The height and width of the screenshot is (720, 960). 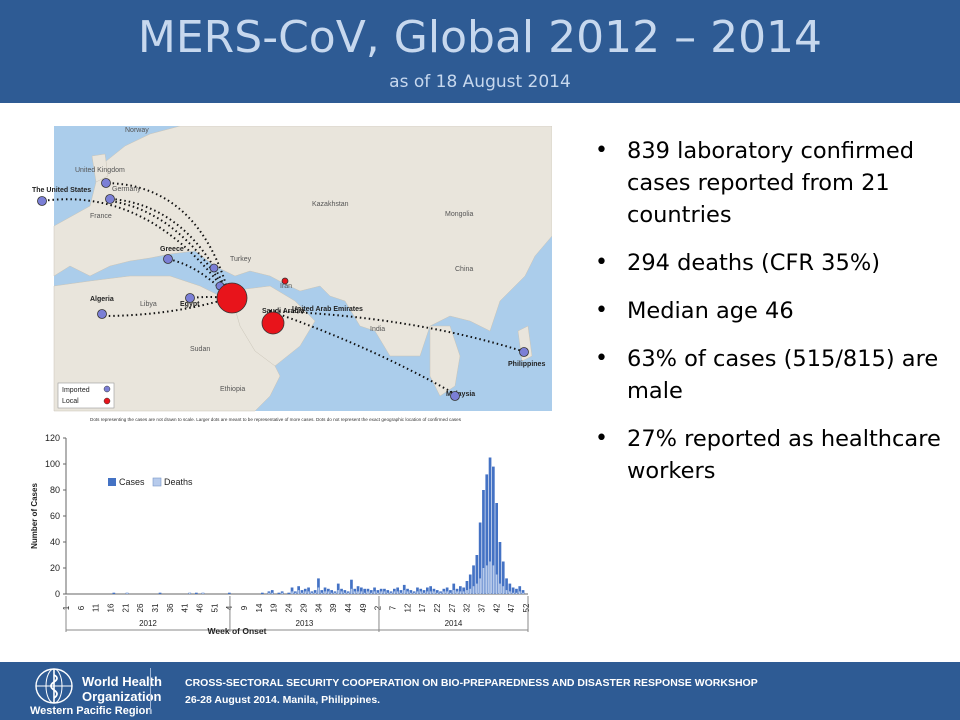 What do you see at coordinates (407, 607) in the screenshot?
I see `x-tick-label: 12` at bounding box center [407, 607].